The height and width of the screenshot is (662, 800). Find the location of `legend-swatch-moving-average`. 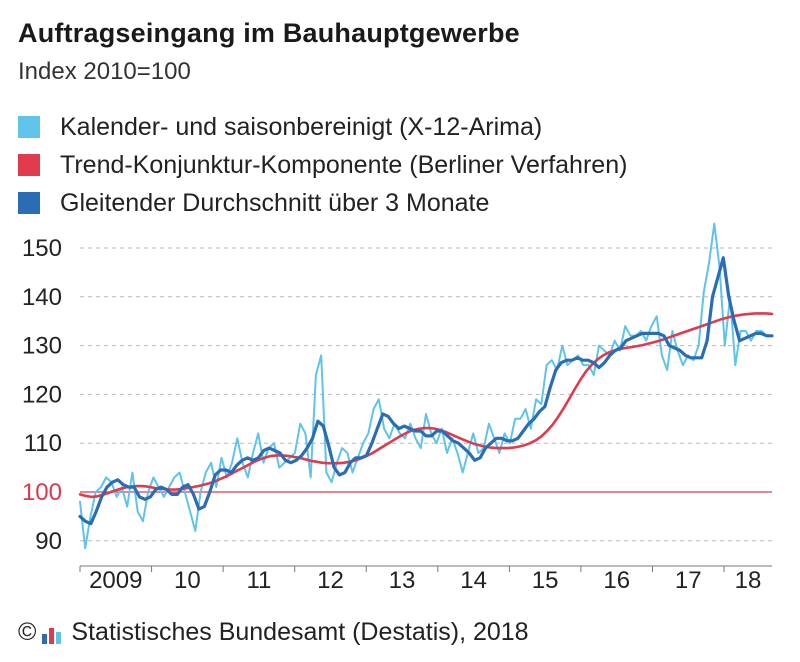

legend-swatch-moving-average is located at coordinates (29, 203).